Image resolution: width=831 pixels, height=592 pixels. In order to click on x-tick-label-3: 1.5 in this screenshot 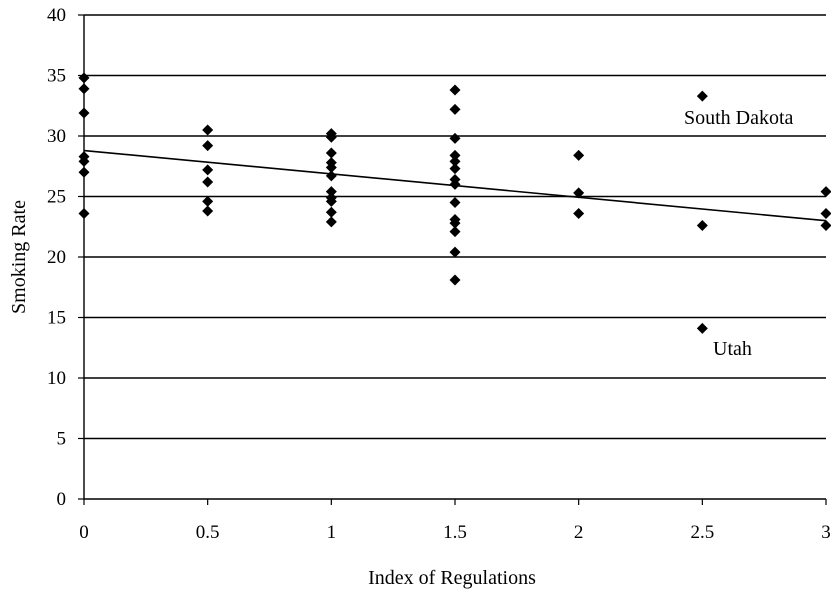, I will do `click(455, 532)`.